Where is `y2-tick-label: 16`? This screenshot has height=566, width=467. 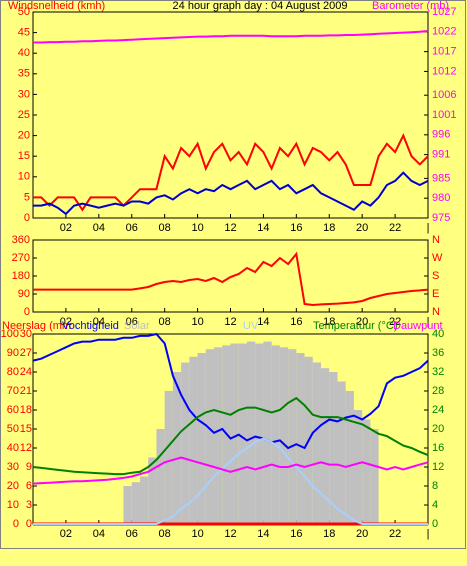 y2-tick-label: 16 is located at coordinates (438, 448).